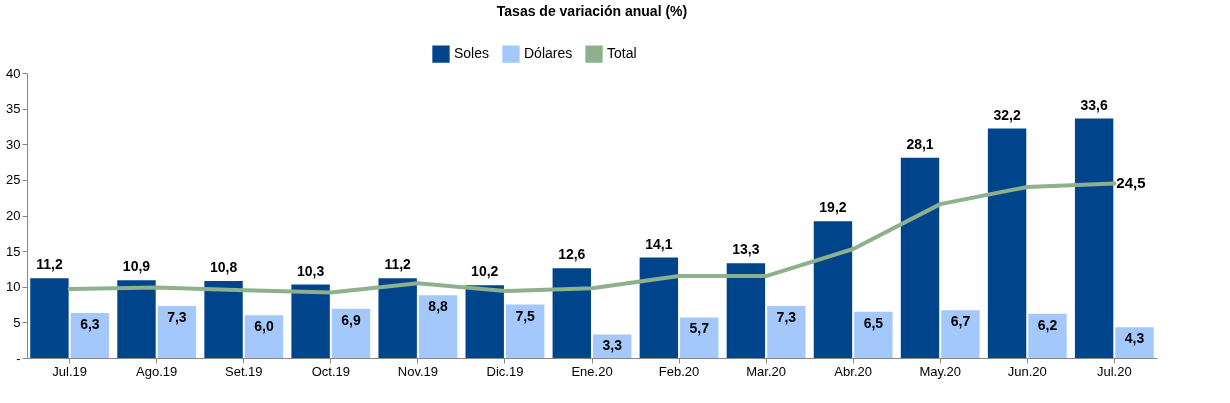  What do you see at coordinates (13, 109) in the screenshot?
I see `y-tick-label: 35` at bounding box center [13, 109].